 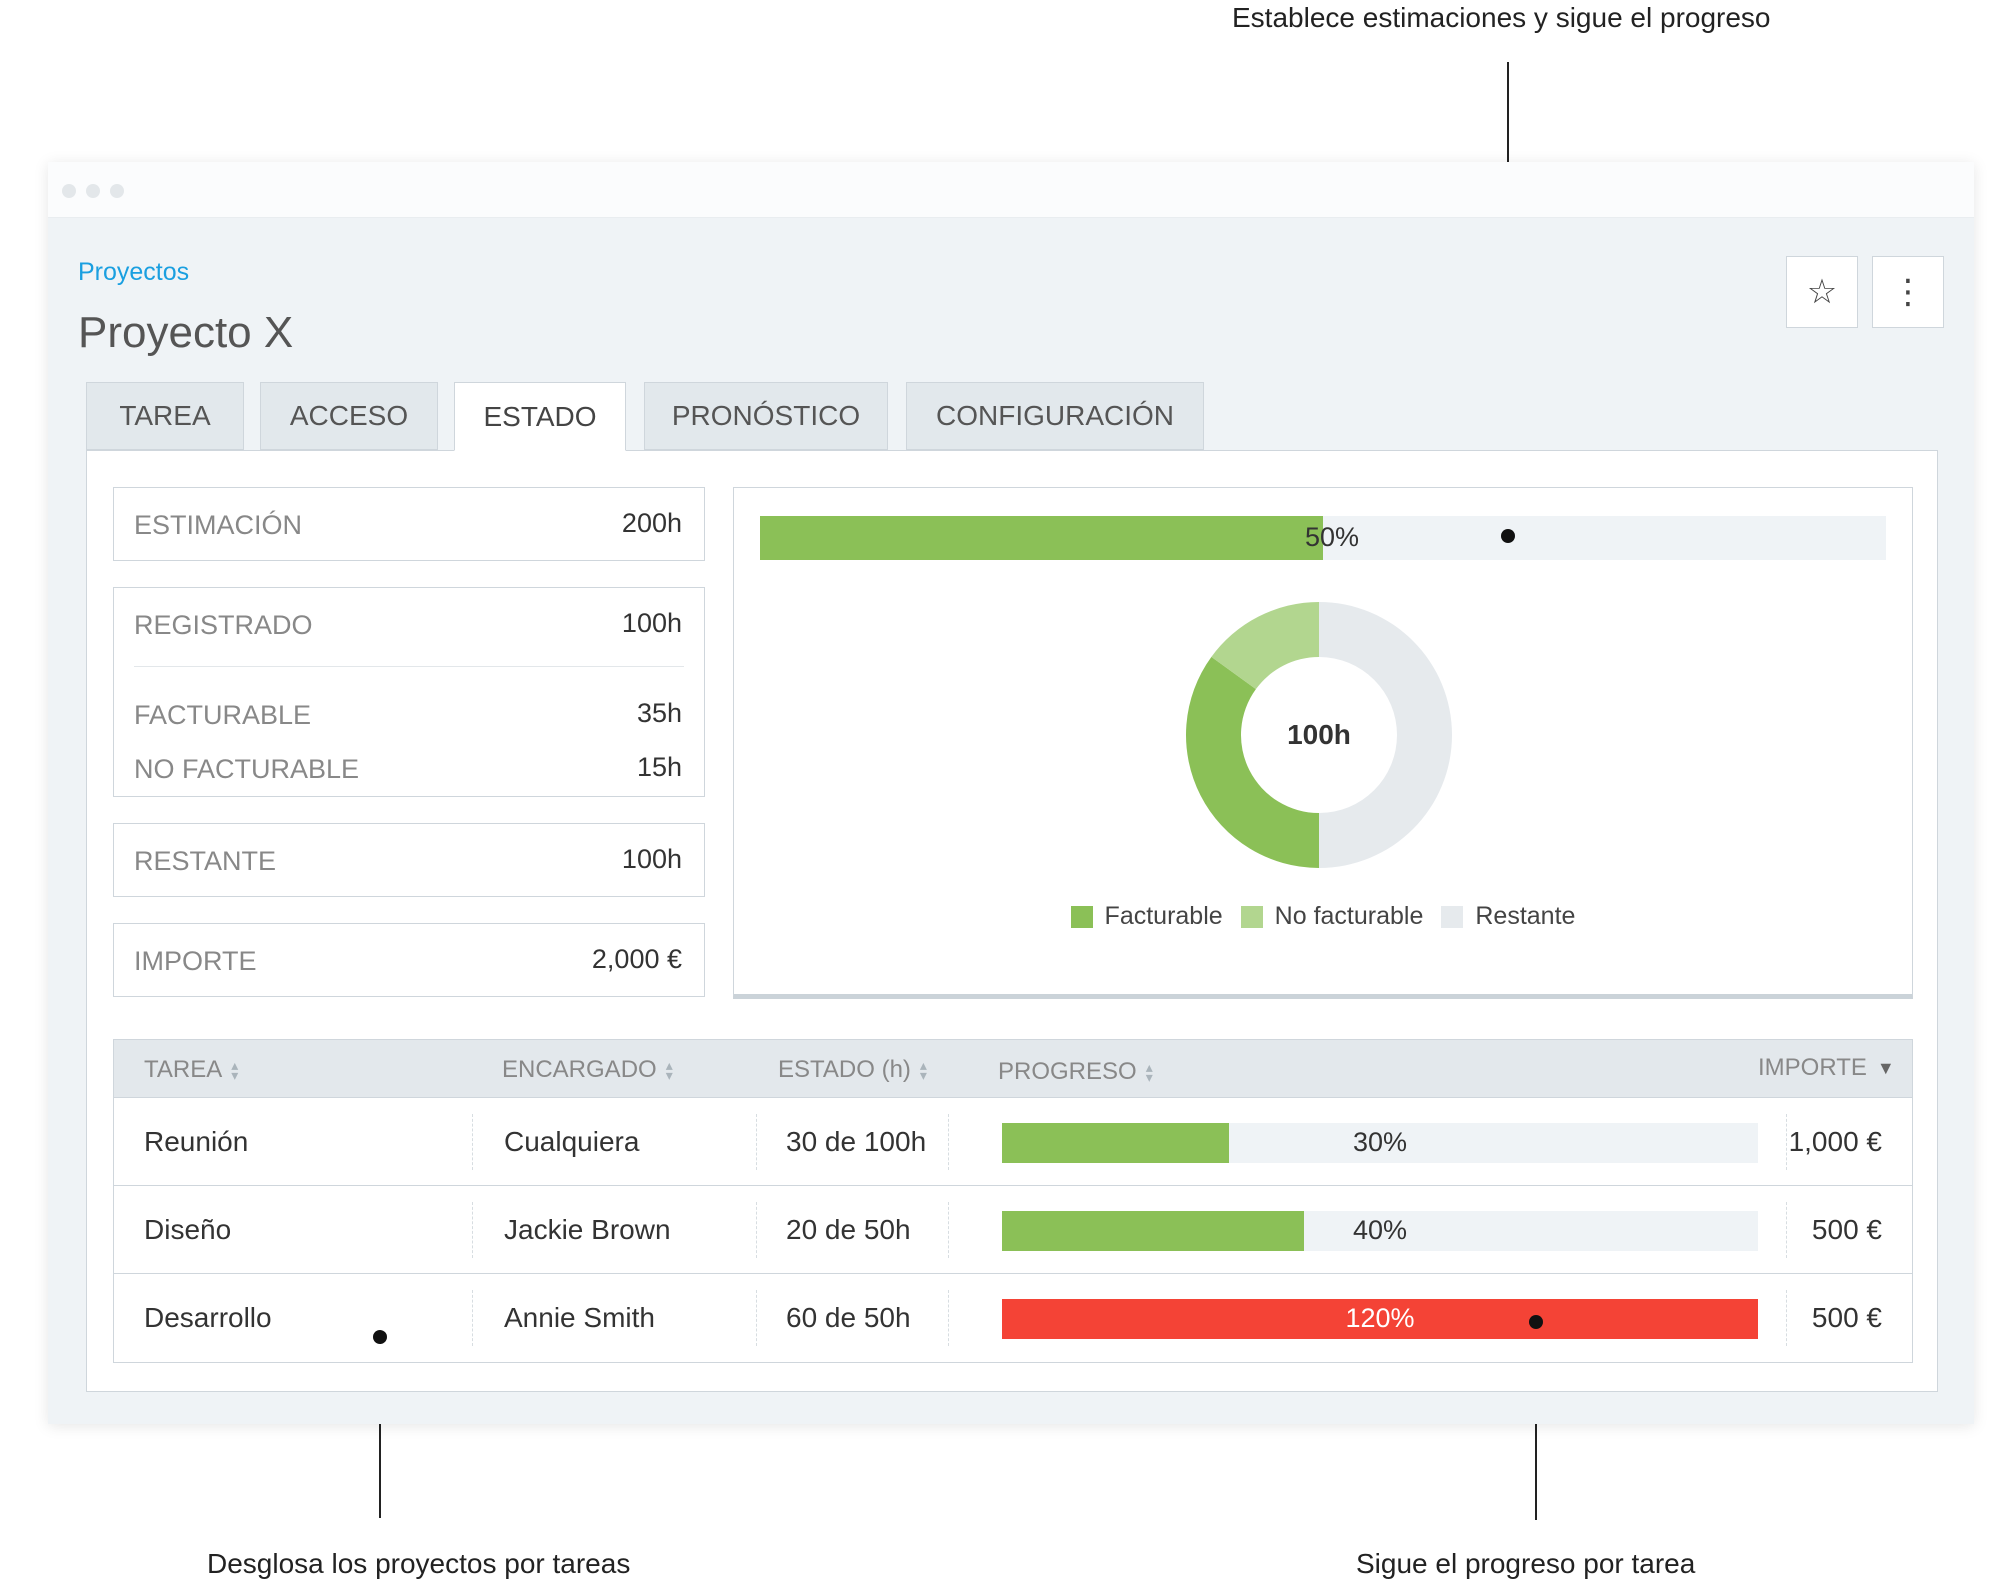 What do you see at coordinates (1011, 190) in the screenshot?
I see `window-titlebar` at bounding box center [1011, 190].